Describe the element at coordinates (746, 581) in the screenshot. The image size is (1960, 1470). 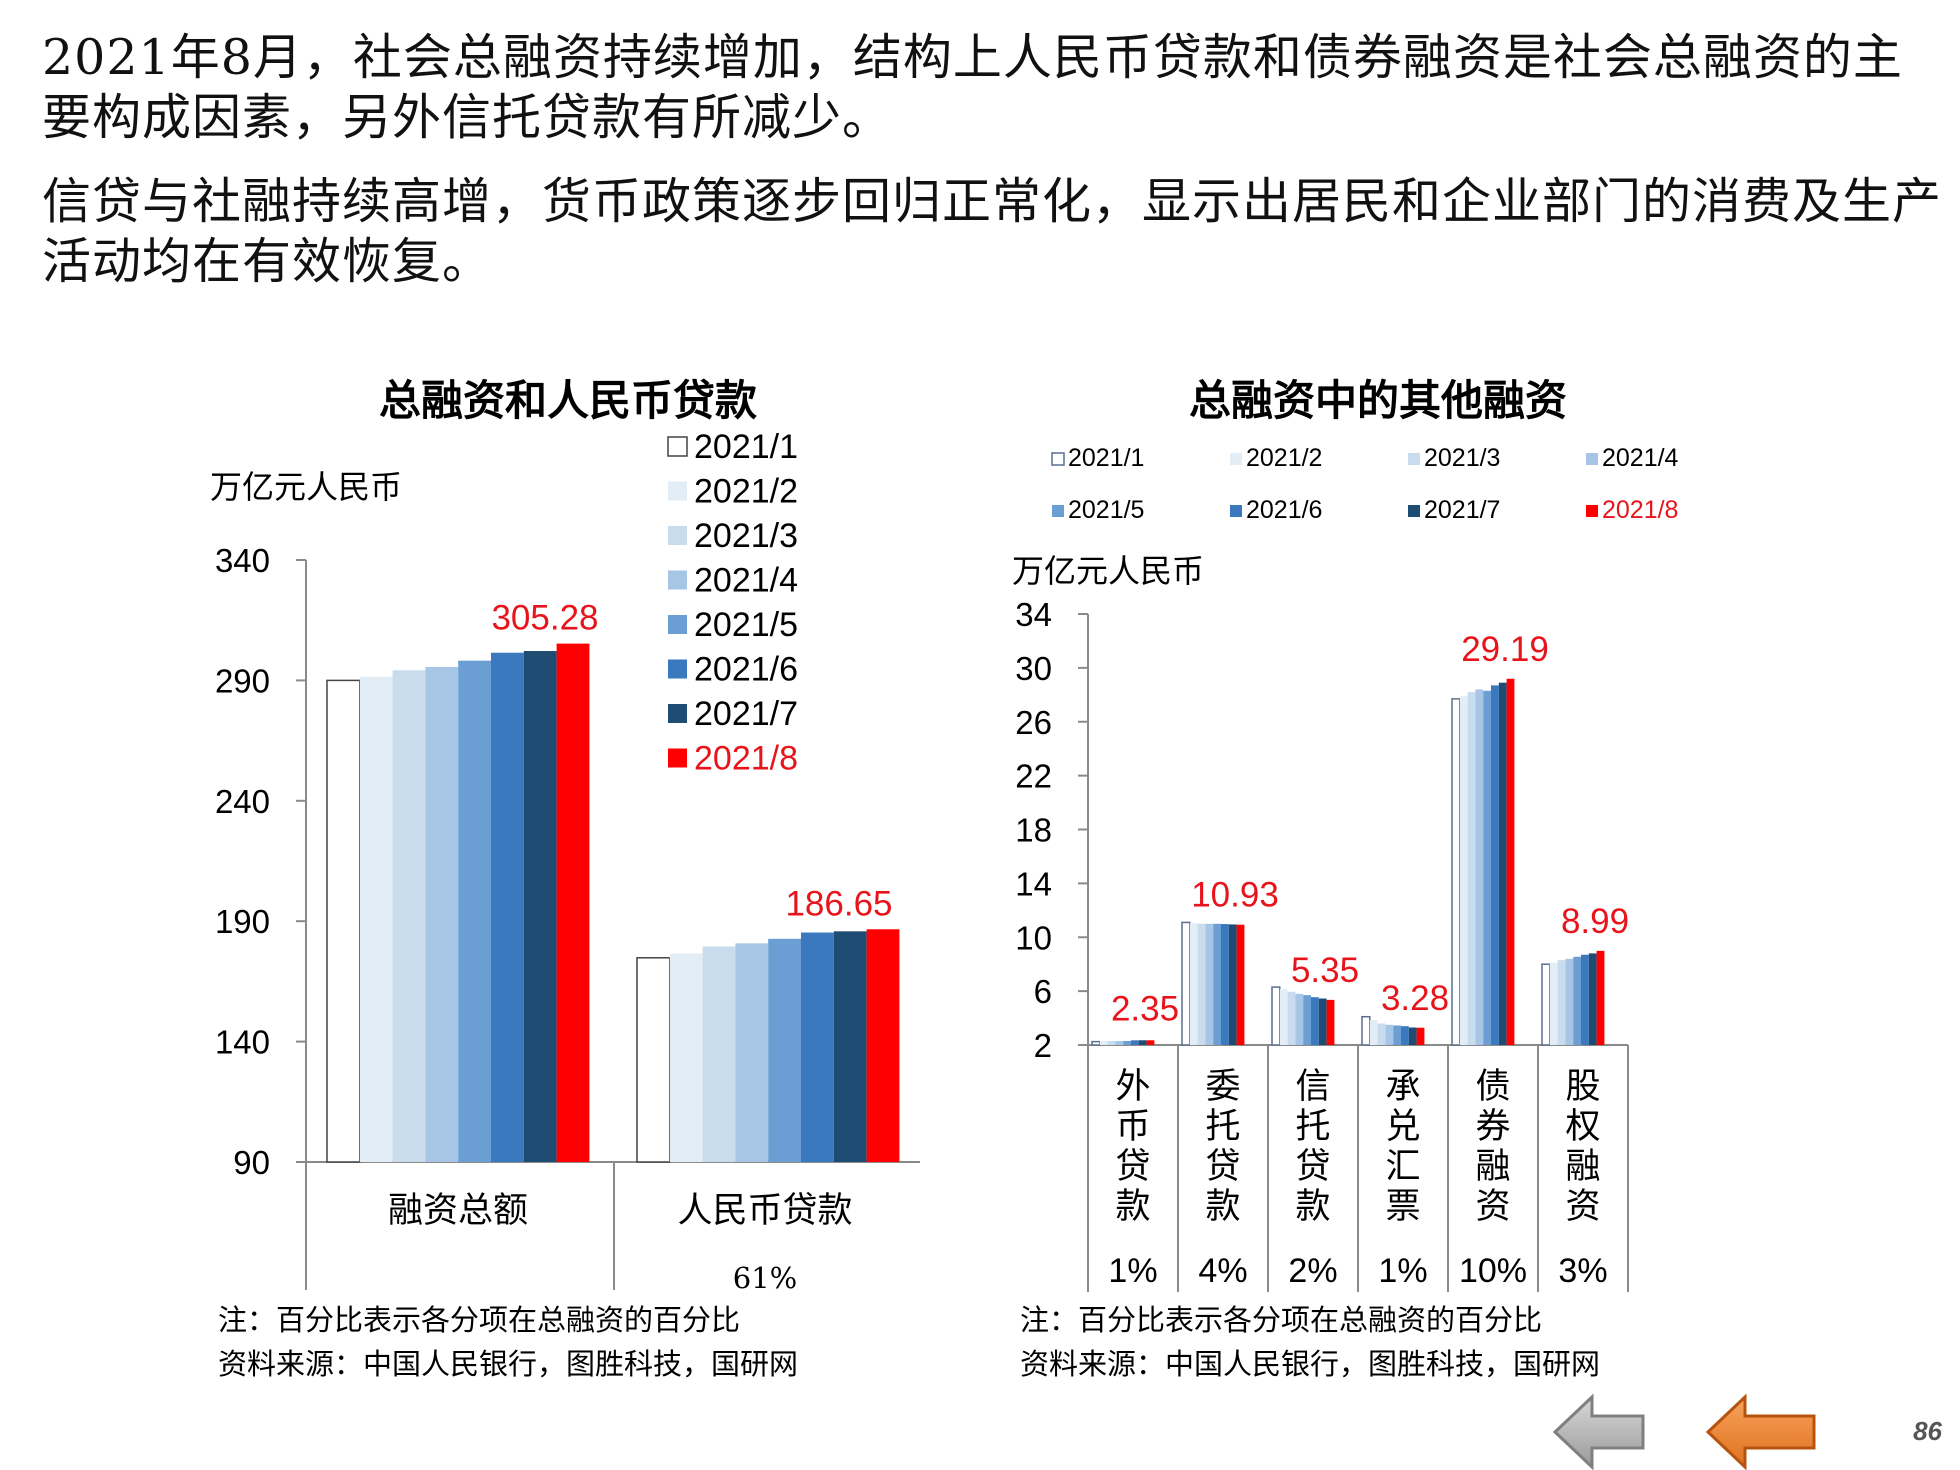
I see `legend-label: 2021/4` at that location.